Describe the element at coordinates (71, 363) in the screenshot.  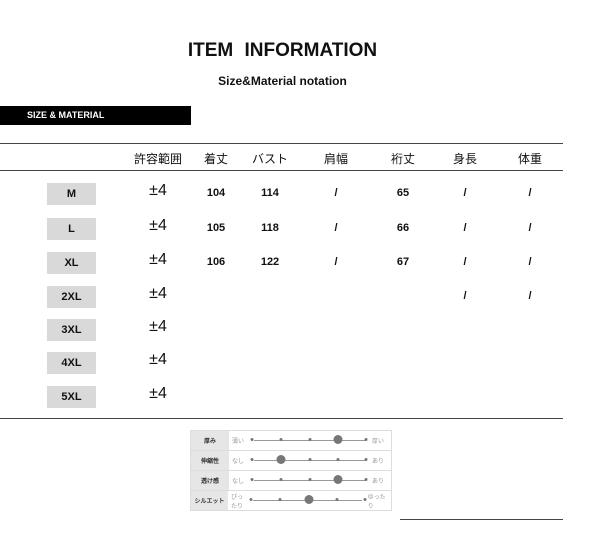
I see `size-label: 4XL` at that location.